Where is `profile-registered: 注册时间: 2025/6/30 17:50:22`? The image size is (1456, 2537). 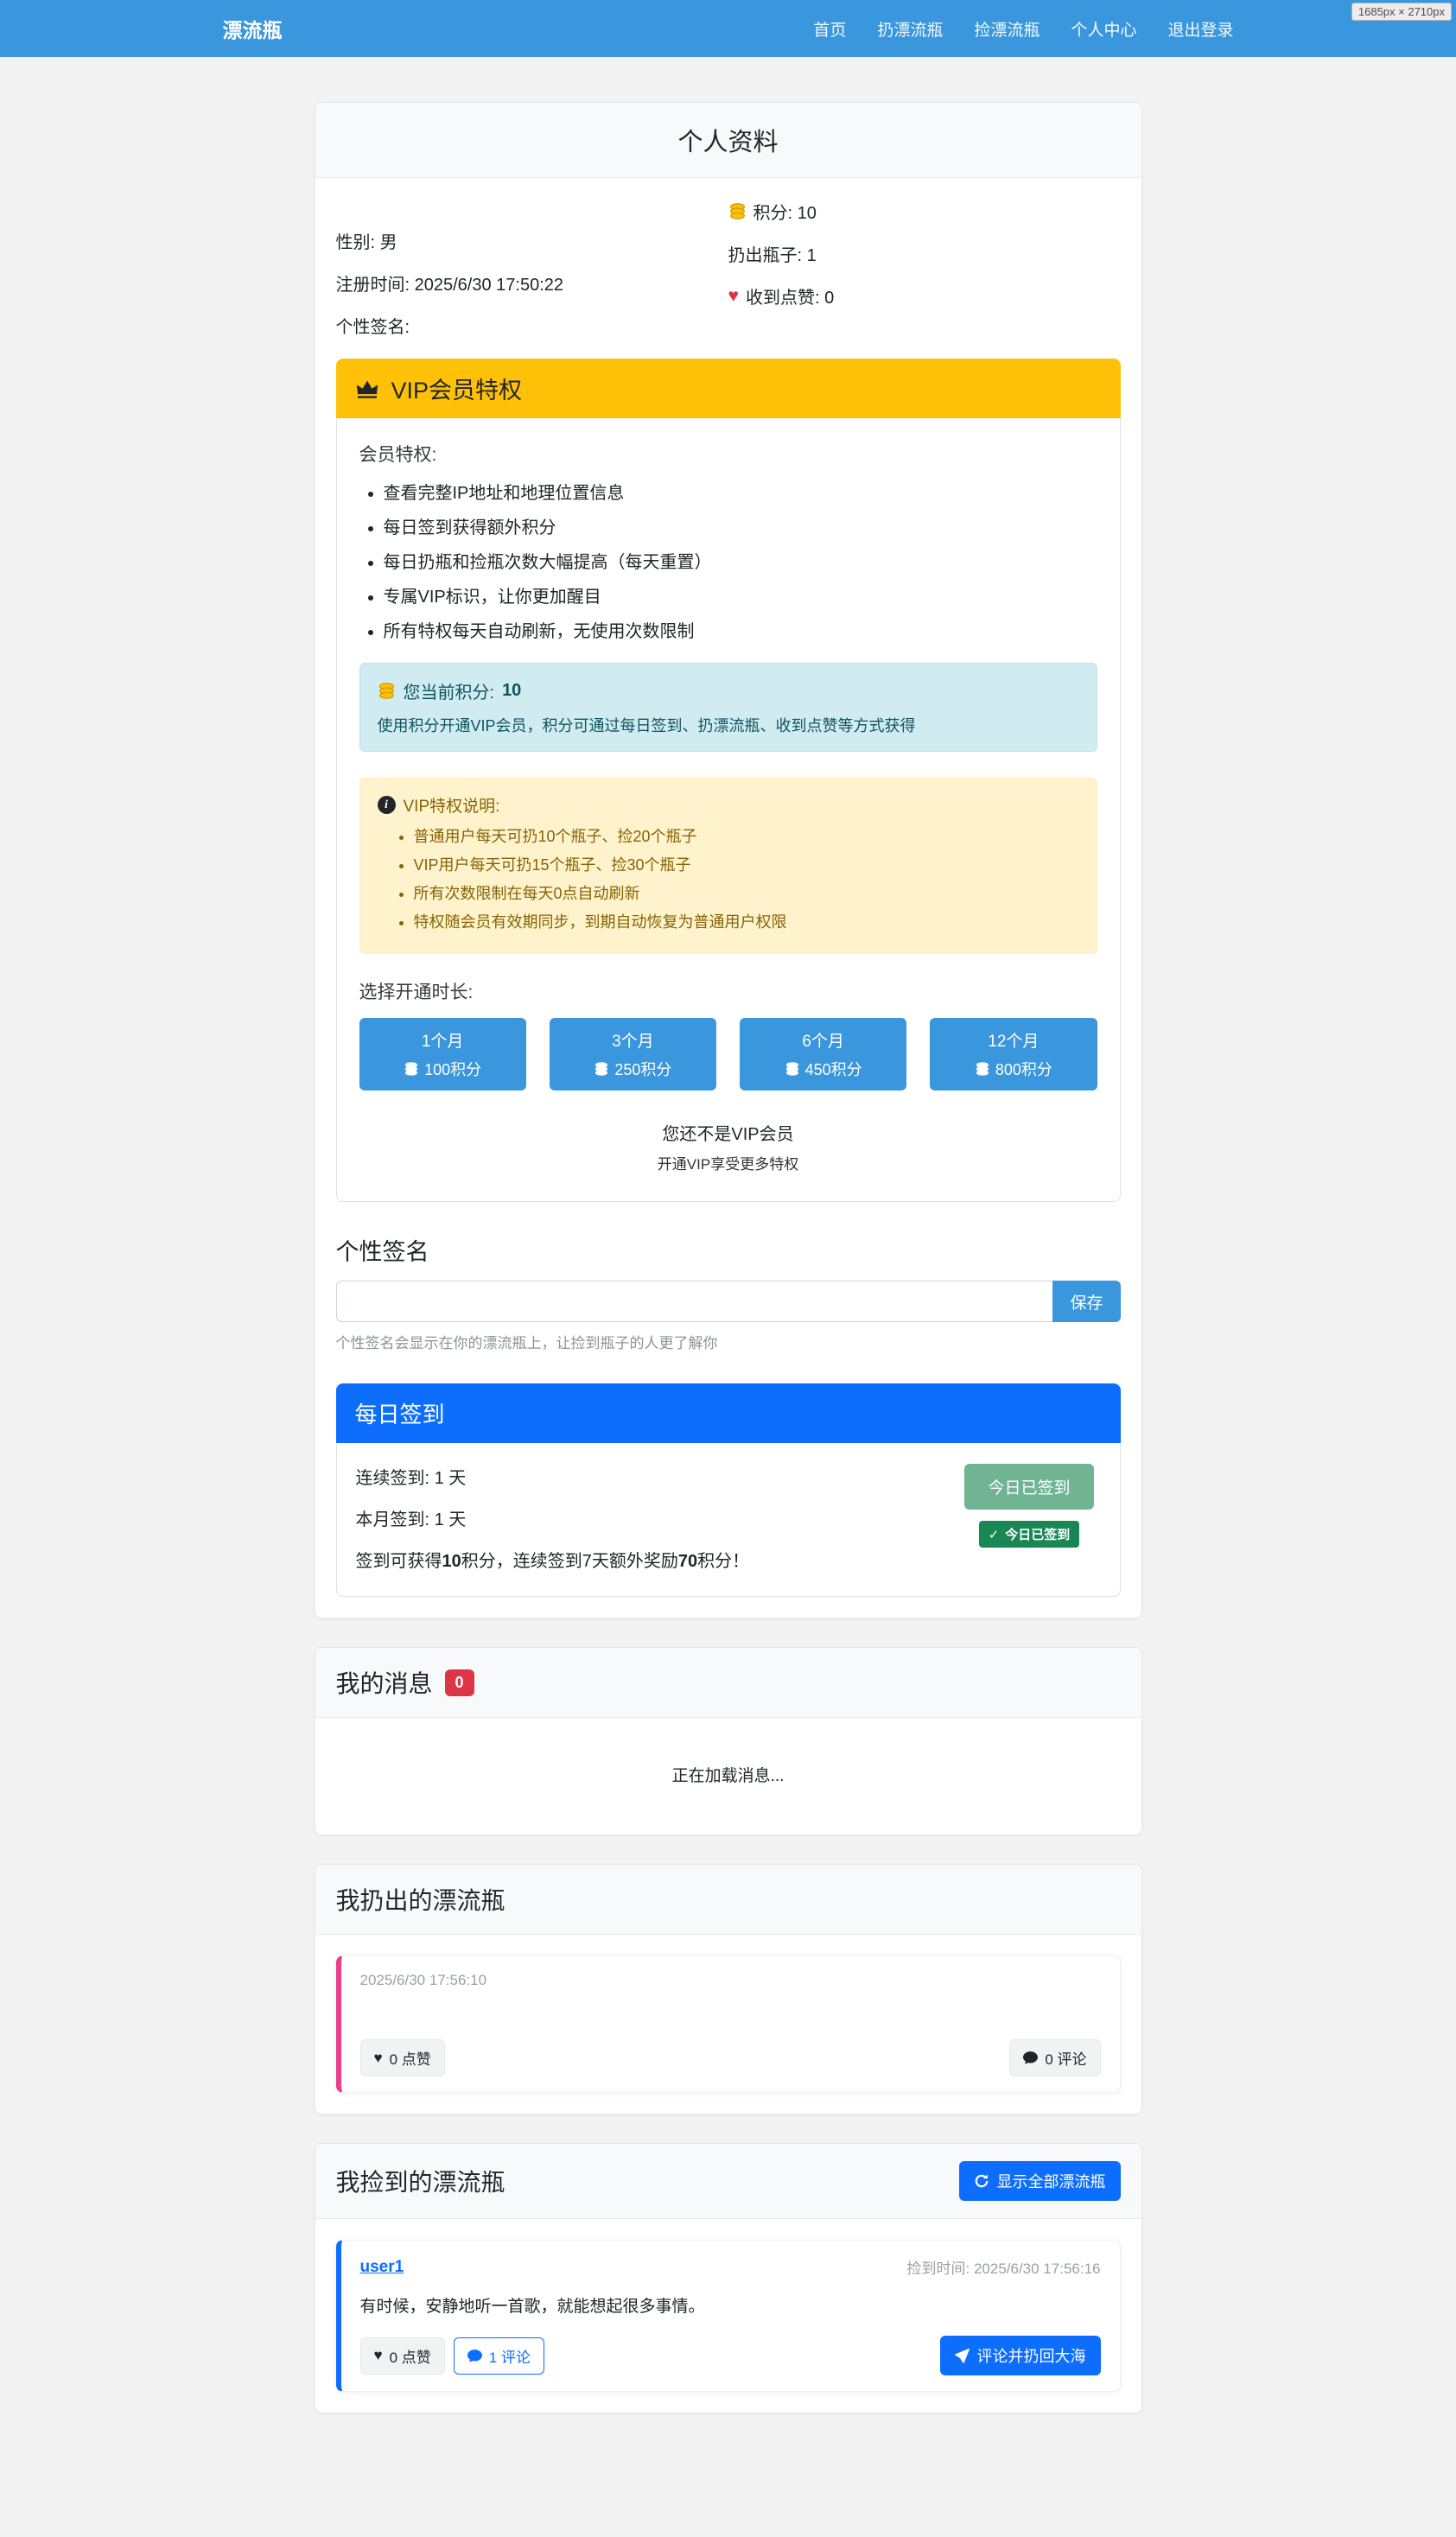 profile-registered: 注册时间: 2025/6/30 17:50:22 is located at coordinates (450, 285).